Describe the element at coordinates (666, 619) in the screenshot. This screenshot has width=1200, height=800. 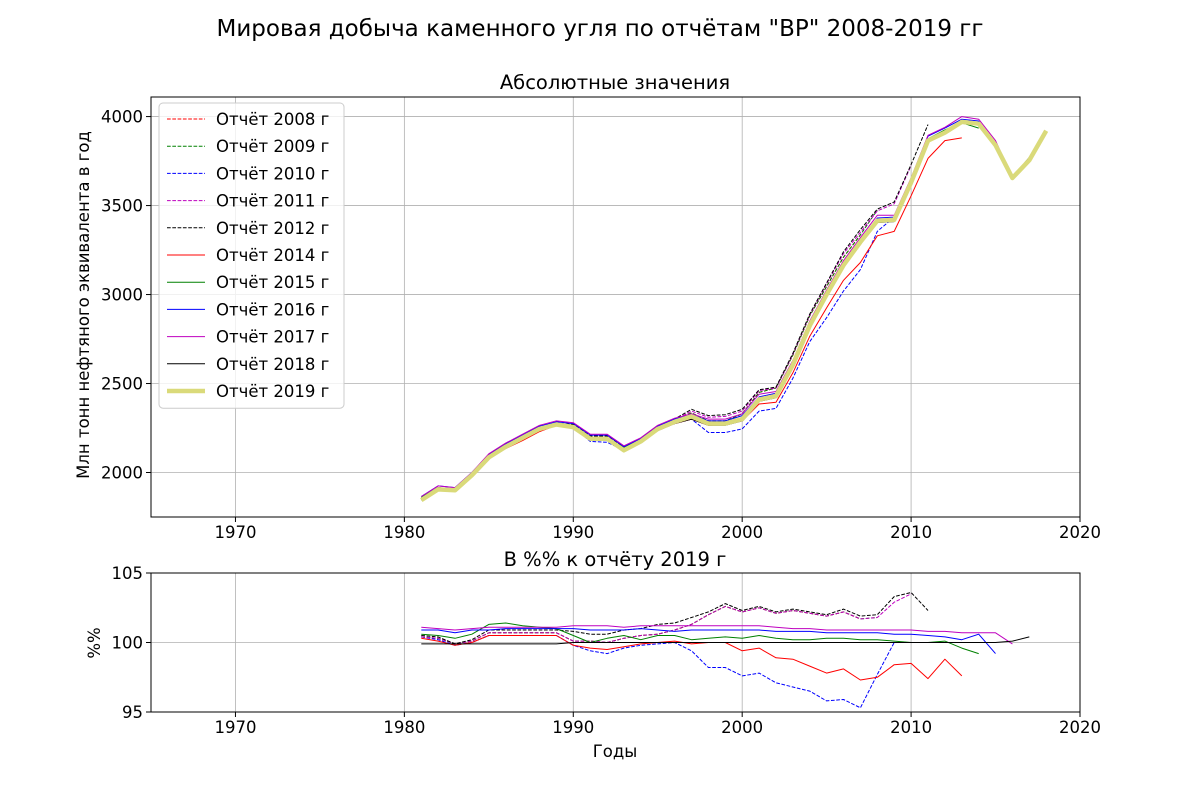
I see `percent-series-2011` at that location.